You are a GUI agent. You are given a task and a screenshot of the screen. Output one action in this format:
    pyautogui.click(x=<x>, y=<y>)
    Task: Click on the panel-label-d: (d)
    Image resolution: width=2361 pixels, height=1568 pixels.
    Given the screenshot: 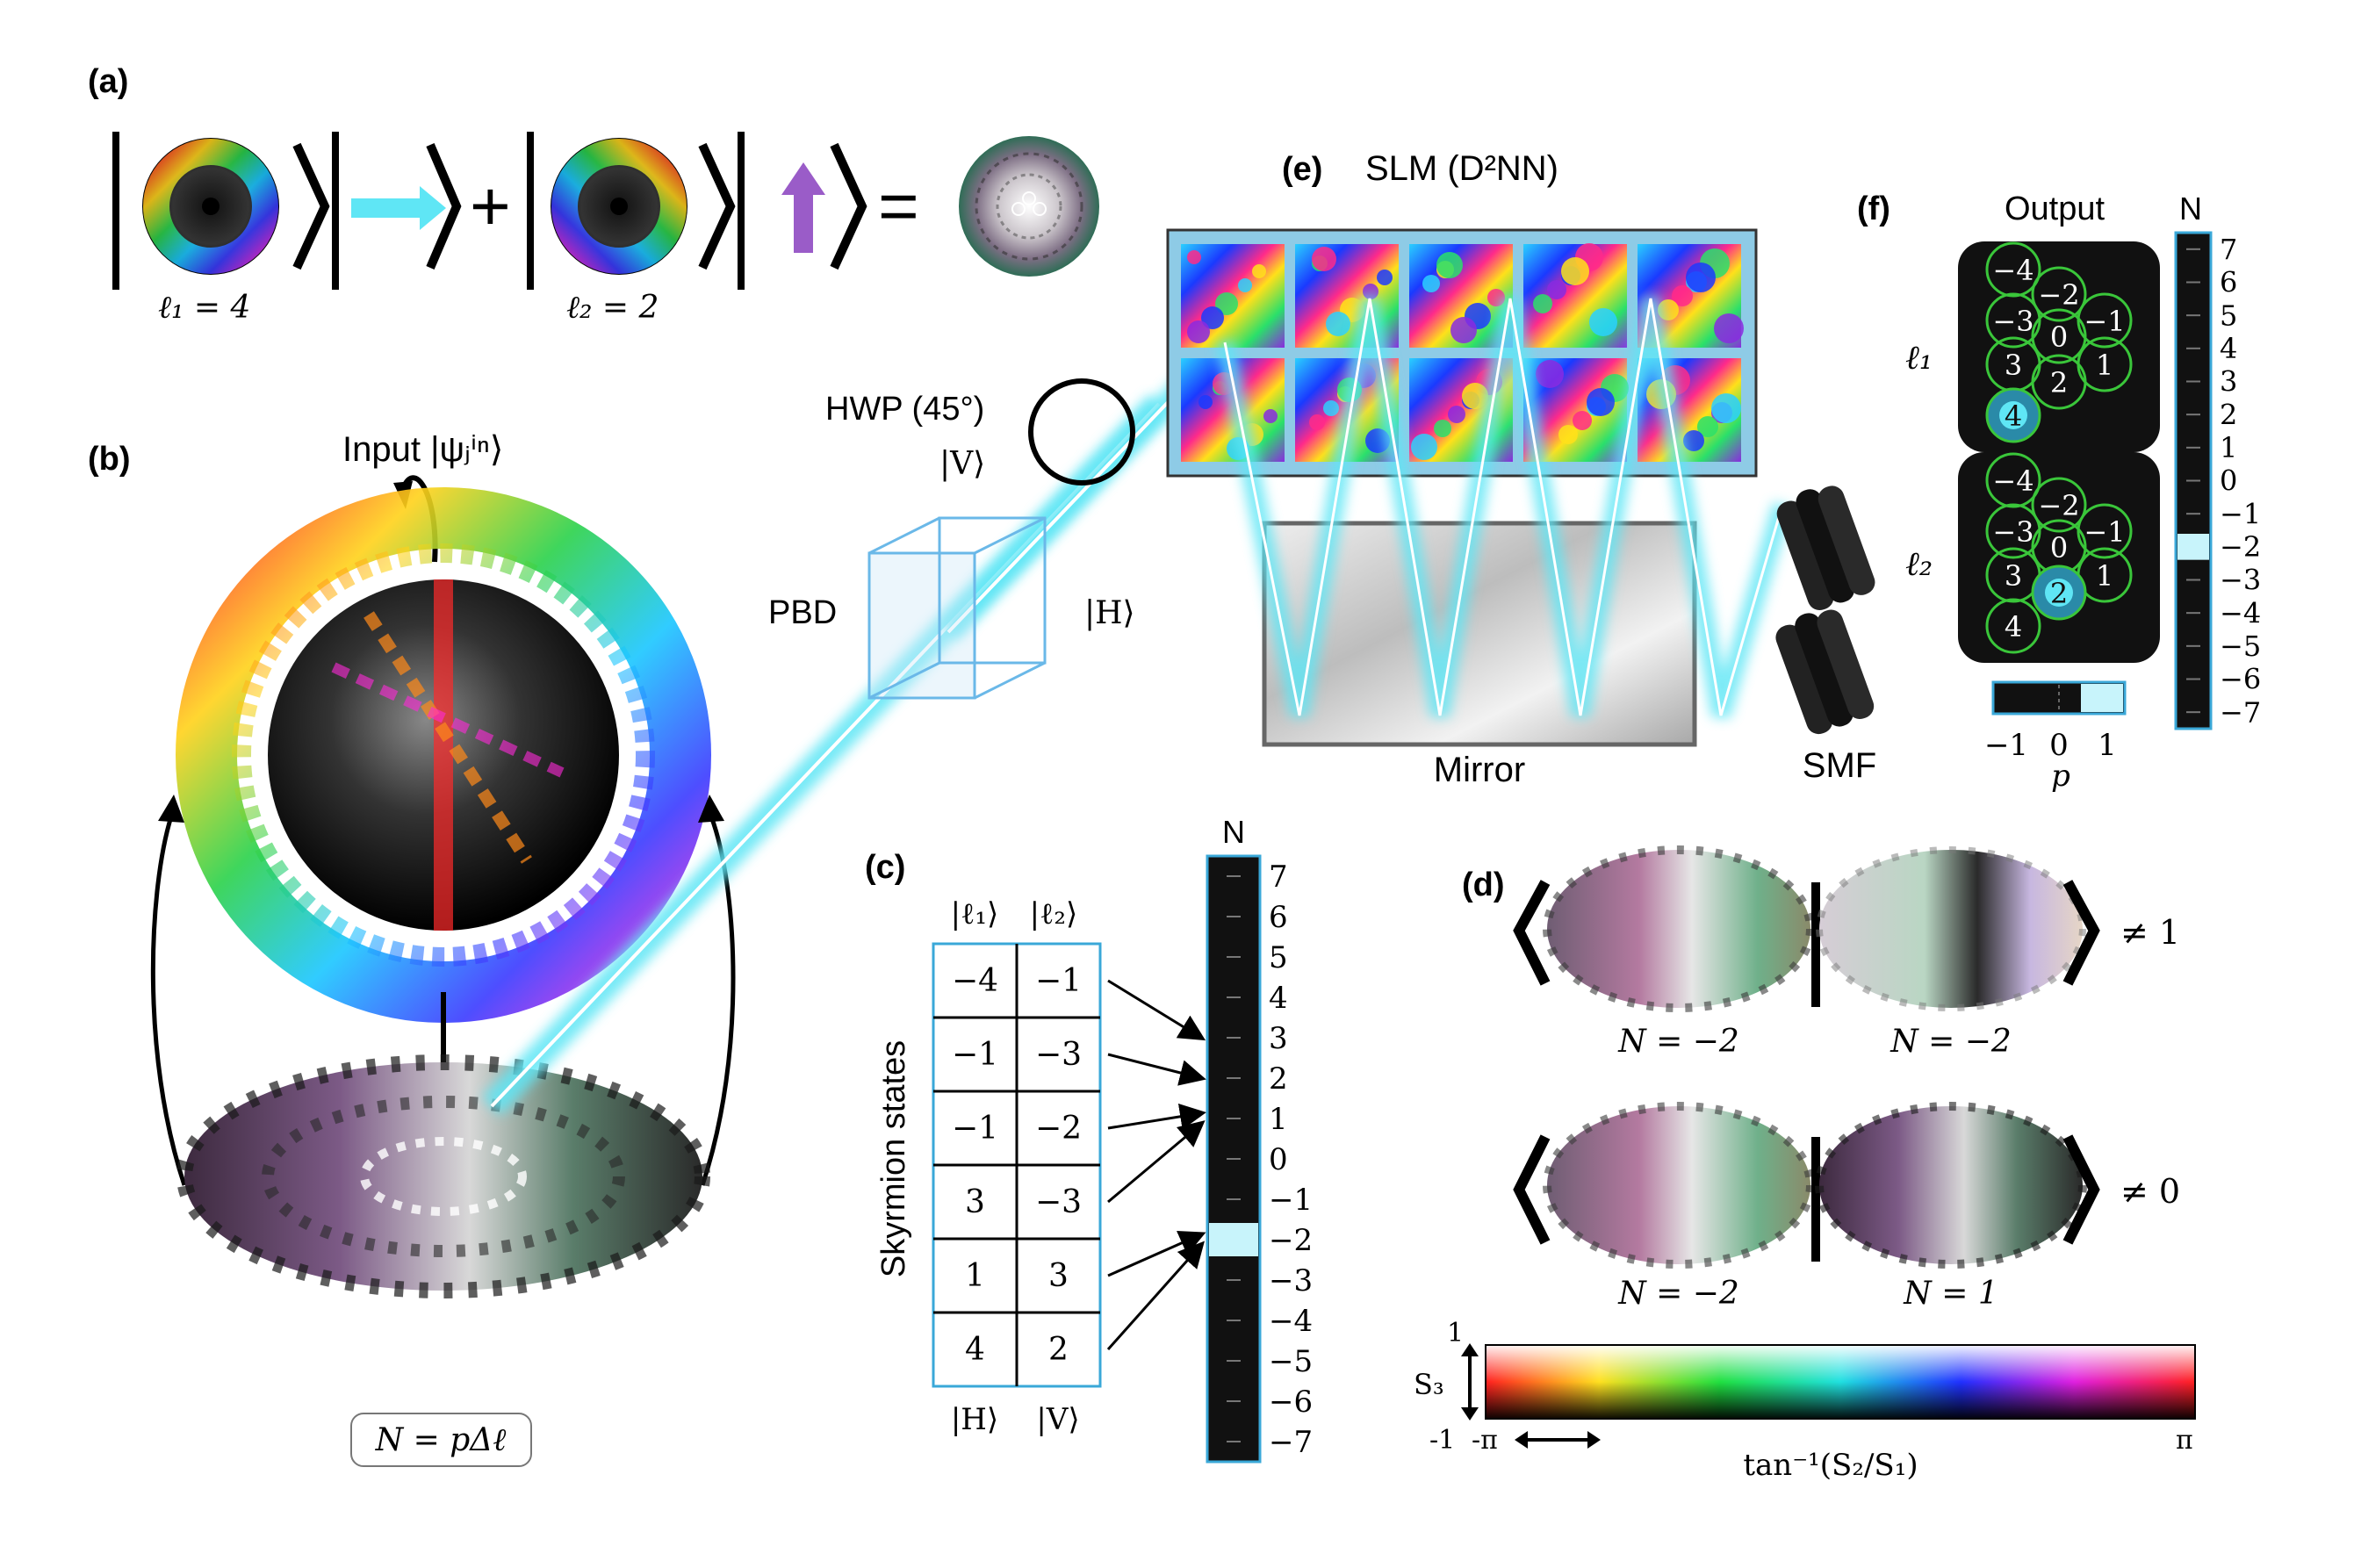 What is the action you would take?
    pyautogui.click(x=1483, y=885)
    